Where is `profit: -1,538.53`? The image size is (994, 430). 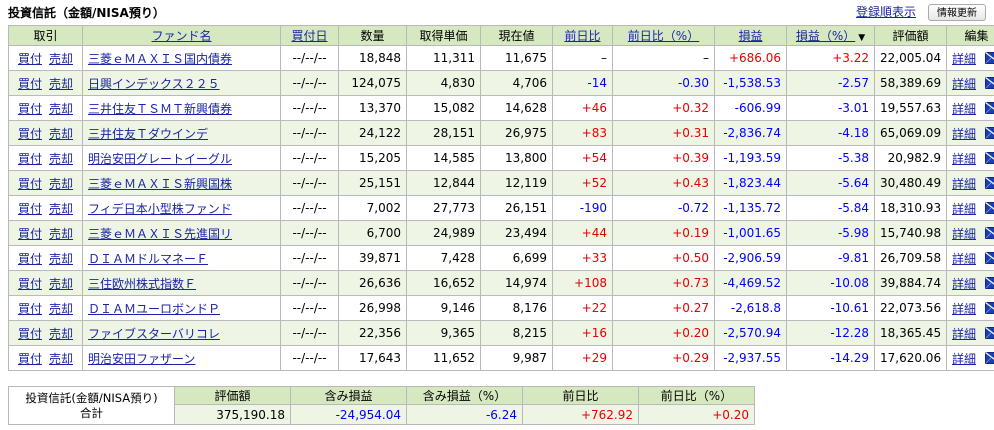
profit: -1,538.53 is located at coordinates (750, 83).